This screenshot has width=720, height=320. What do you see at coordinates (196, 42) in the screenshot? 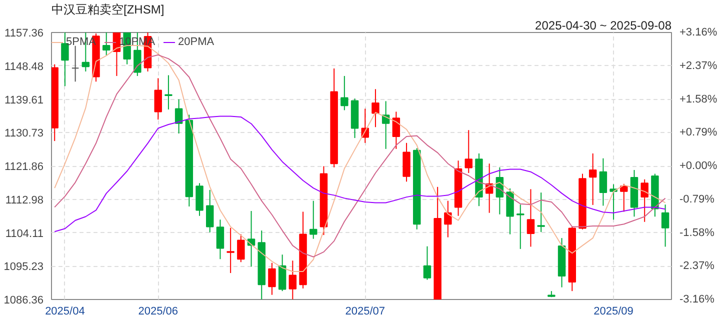
I see `legend-label: 20PMA` at bounding box center [196, 42].